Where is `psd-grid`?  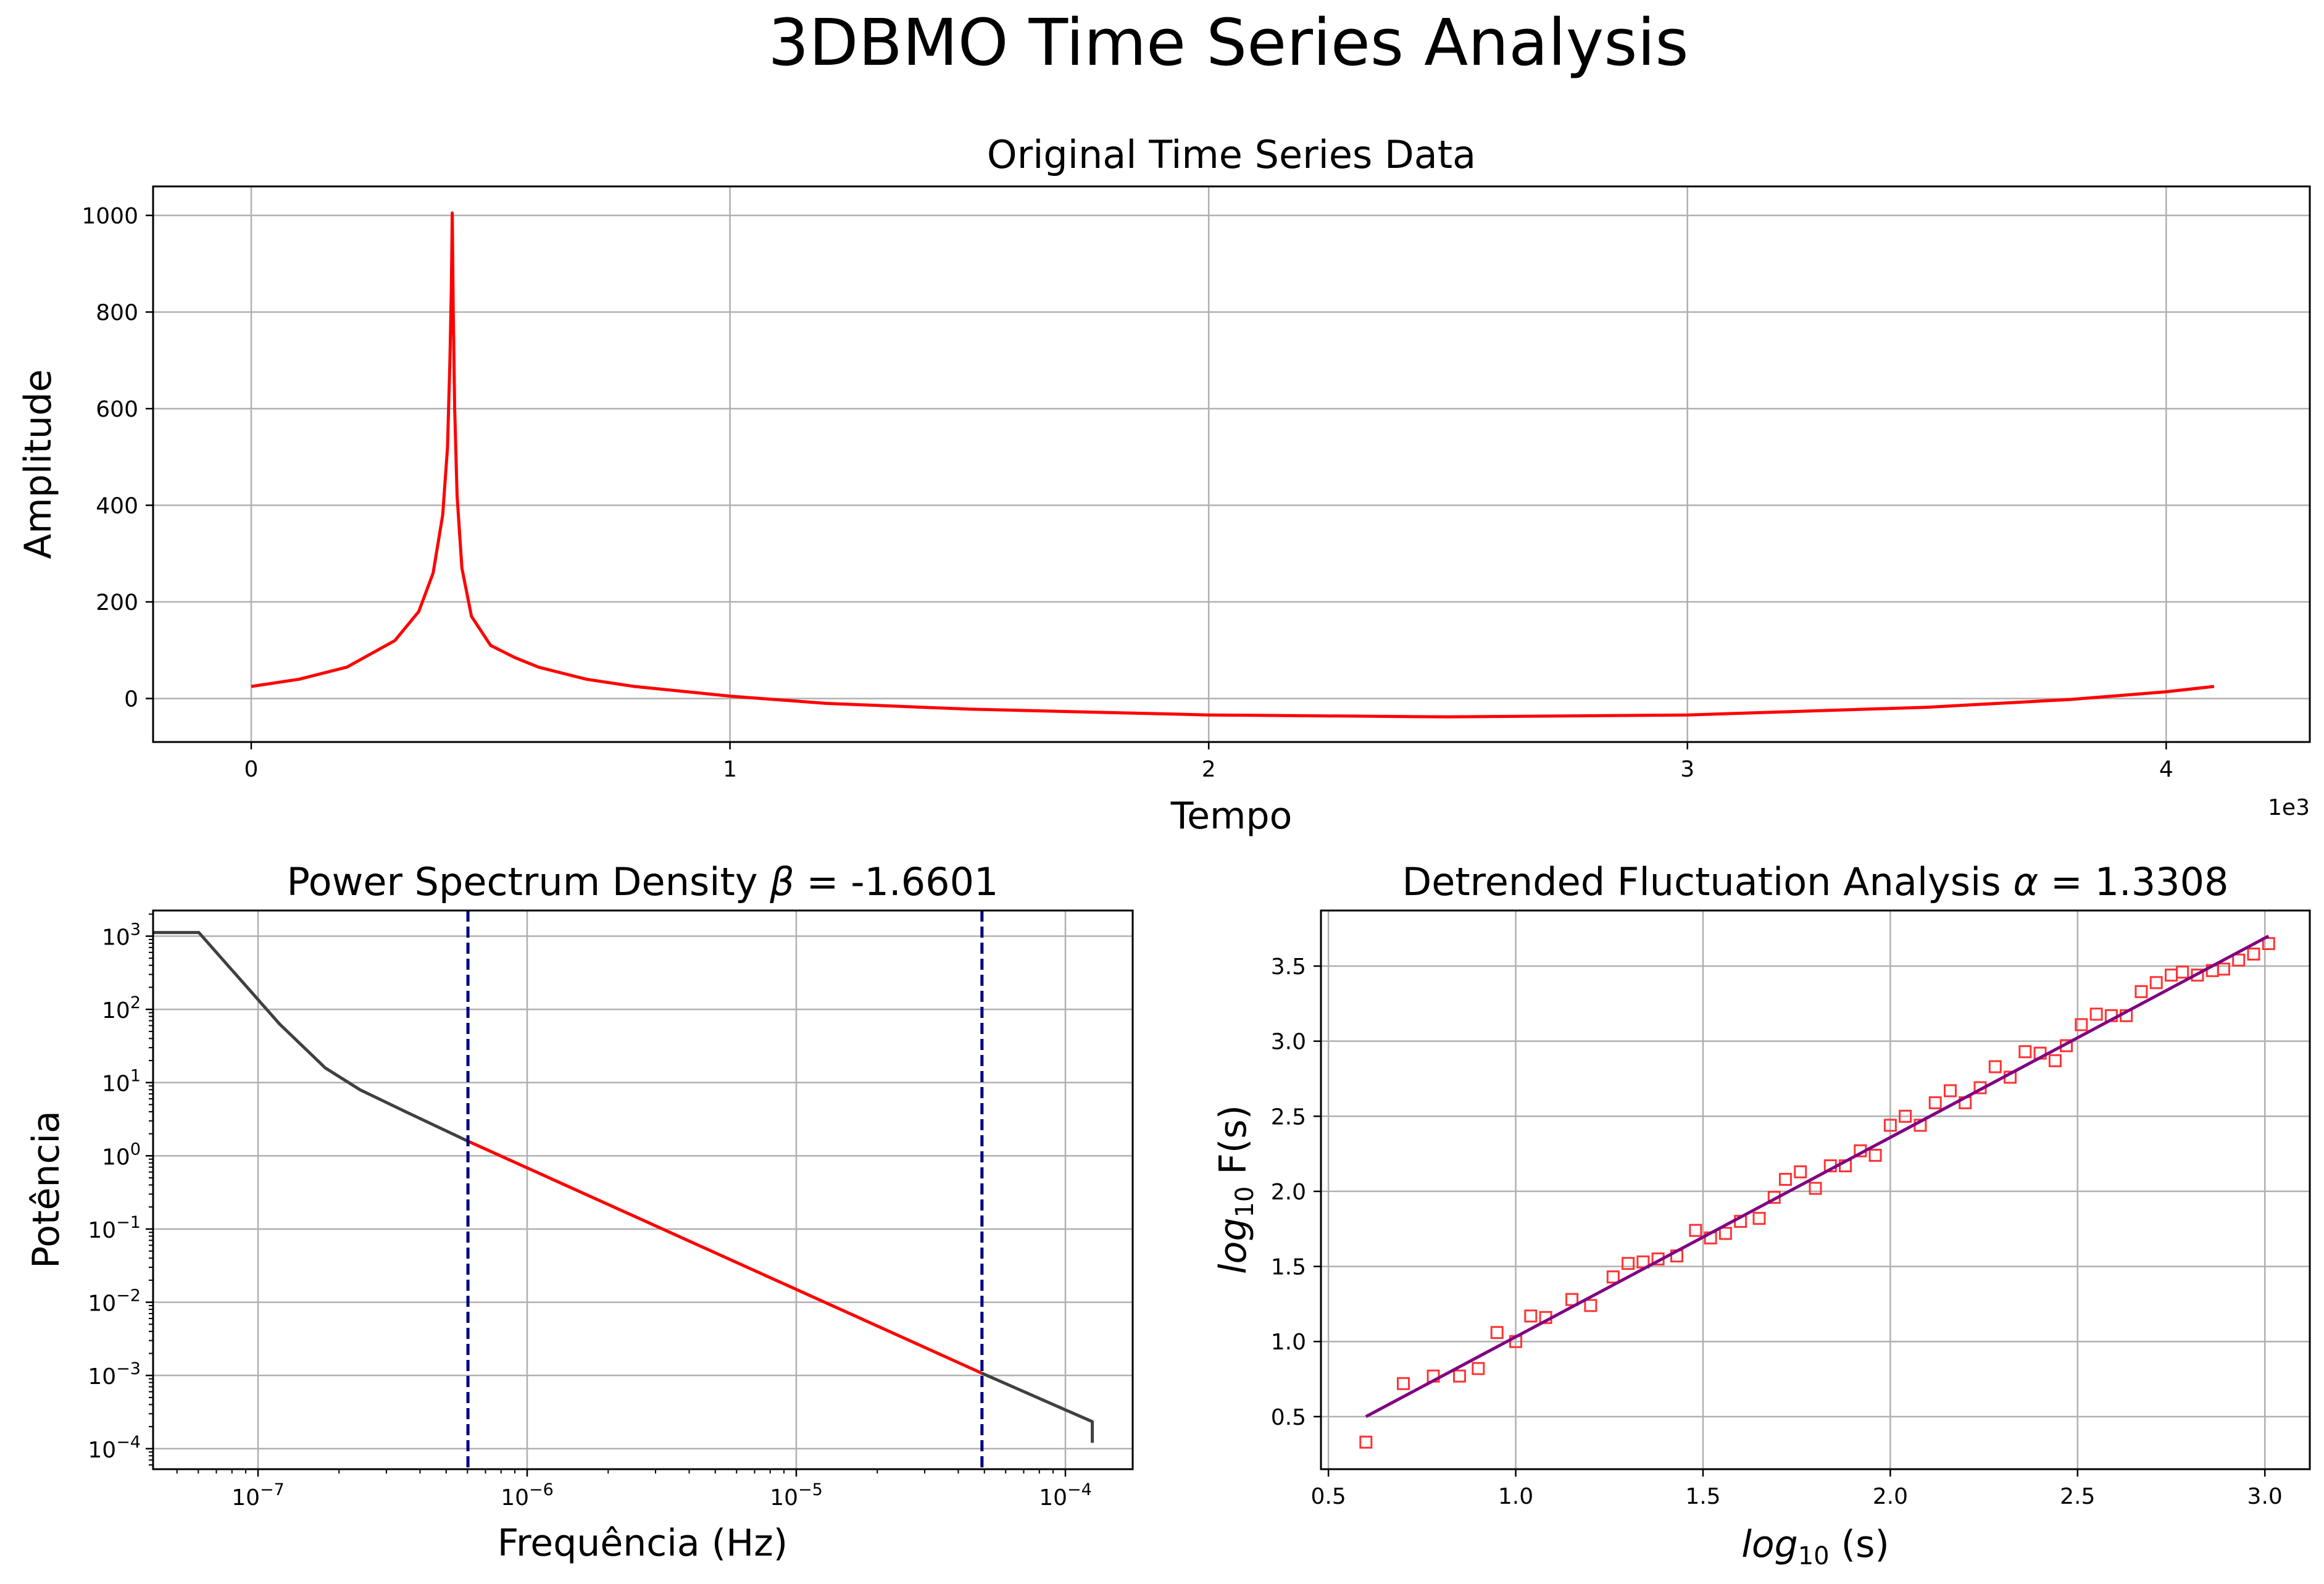 psd-grid is located at coordinates (643, 1190).